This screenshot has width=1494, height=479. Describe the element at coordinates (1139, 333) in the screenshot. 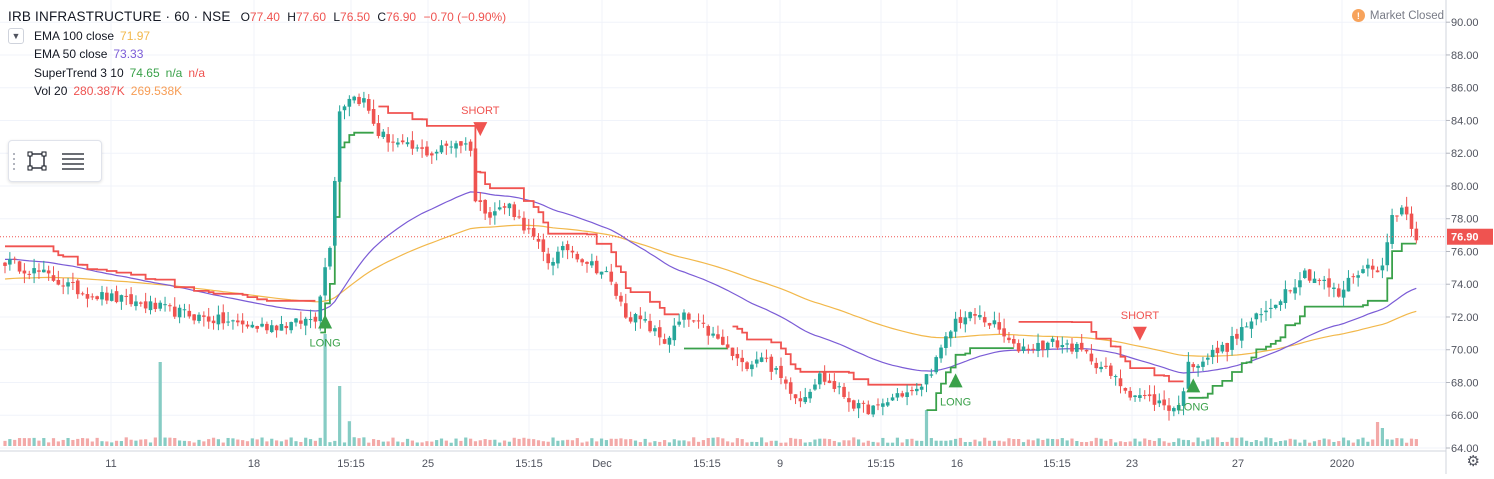

I see `short-signal-marker` at that location.